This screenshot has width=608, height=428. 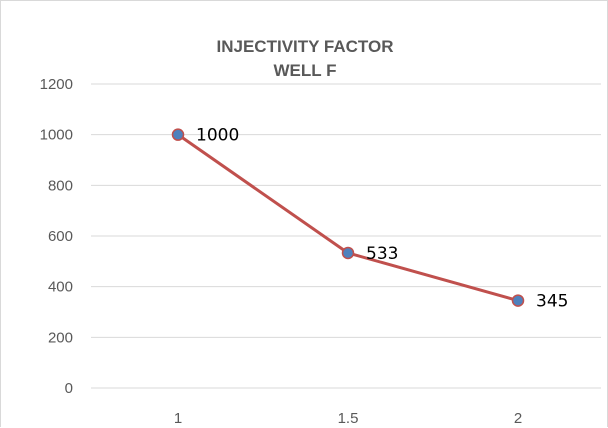 What do you see at coordinates (178, 418) in the screenshot?
I see `x-tick-label-1: 1` at bounding box center [178, 418].